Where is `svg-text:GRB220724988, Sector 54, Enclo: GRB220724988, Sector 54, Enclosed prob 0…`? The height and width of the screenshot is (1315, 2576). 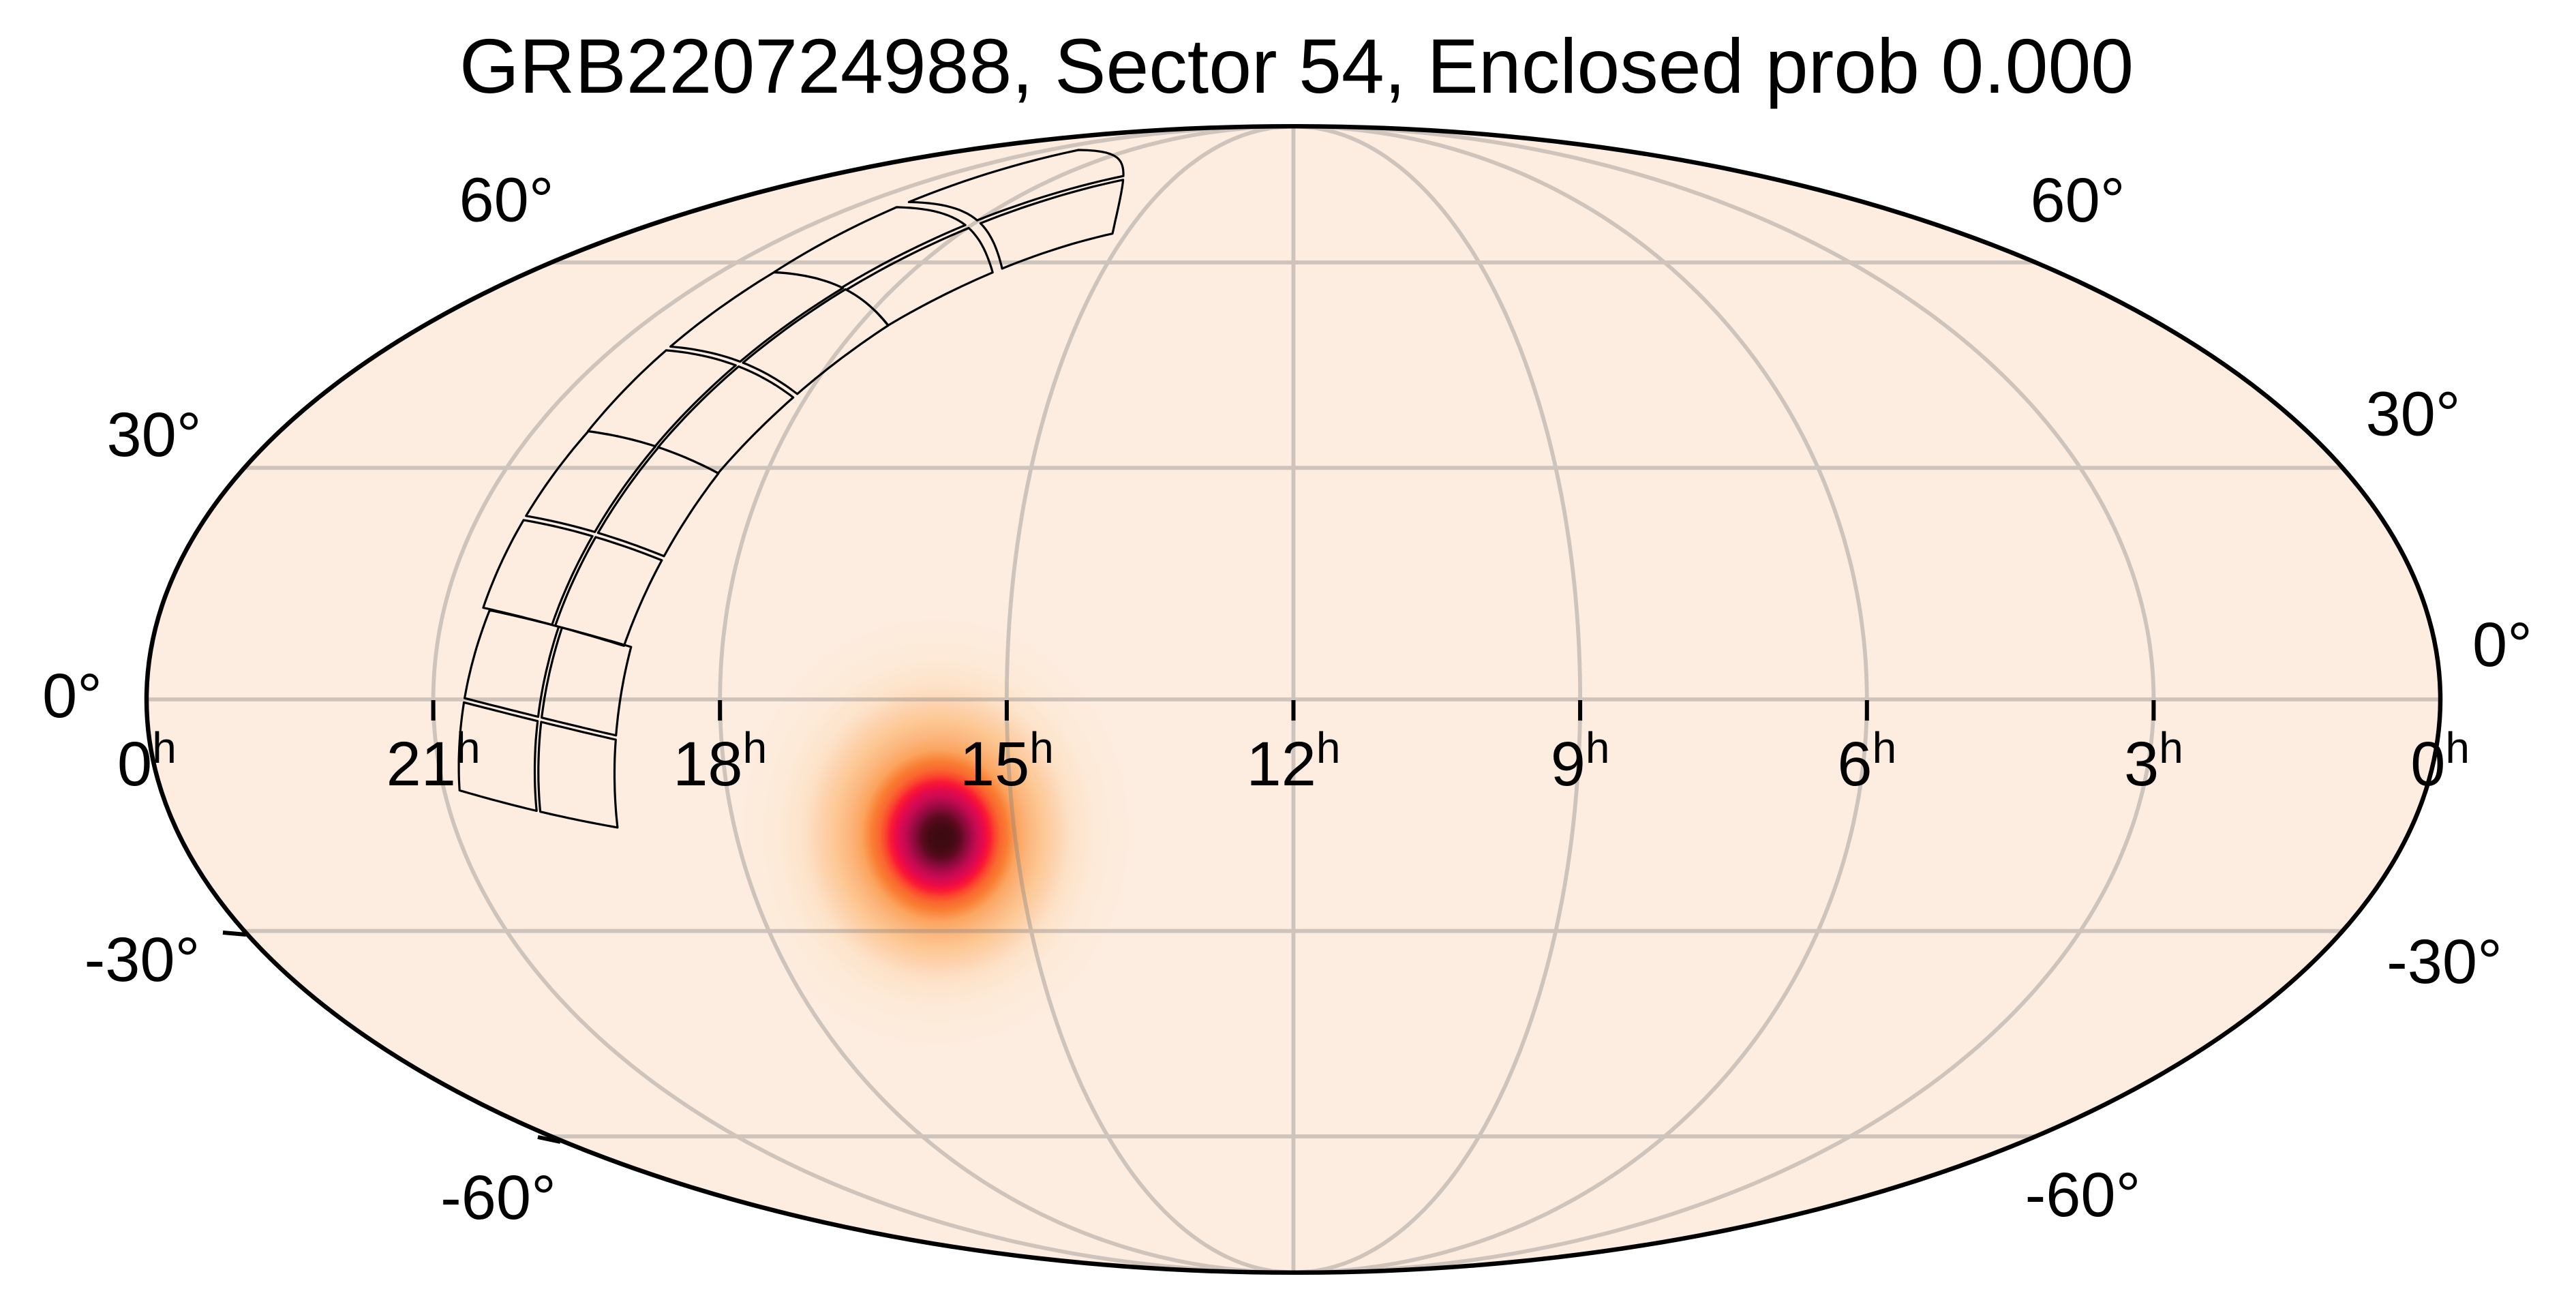
svg-text:GRB220724988, Sector 54, Enclo: GRB220724988, Sector 54, Enclosed prob 0… is located at coordinates (1296, 66).